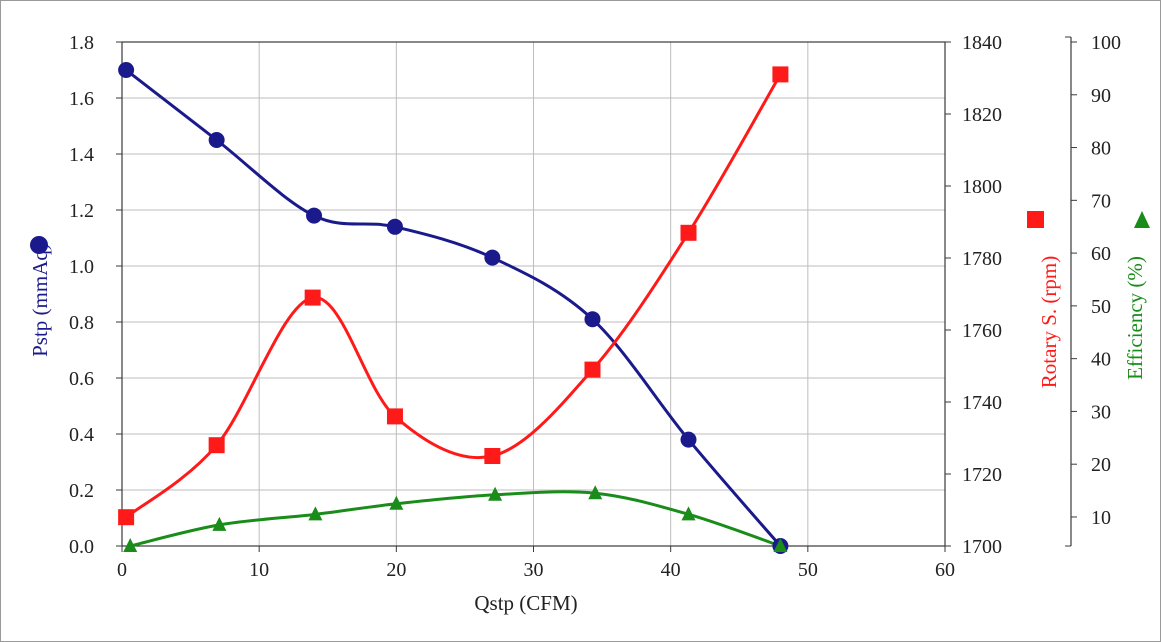 This screenshot has width=1161, height=642. What do you see at coordinates (259, 570) in the screenshot?
I see `x-tick-label: 10` at bounding box center [259, 570].